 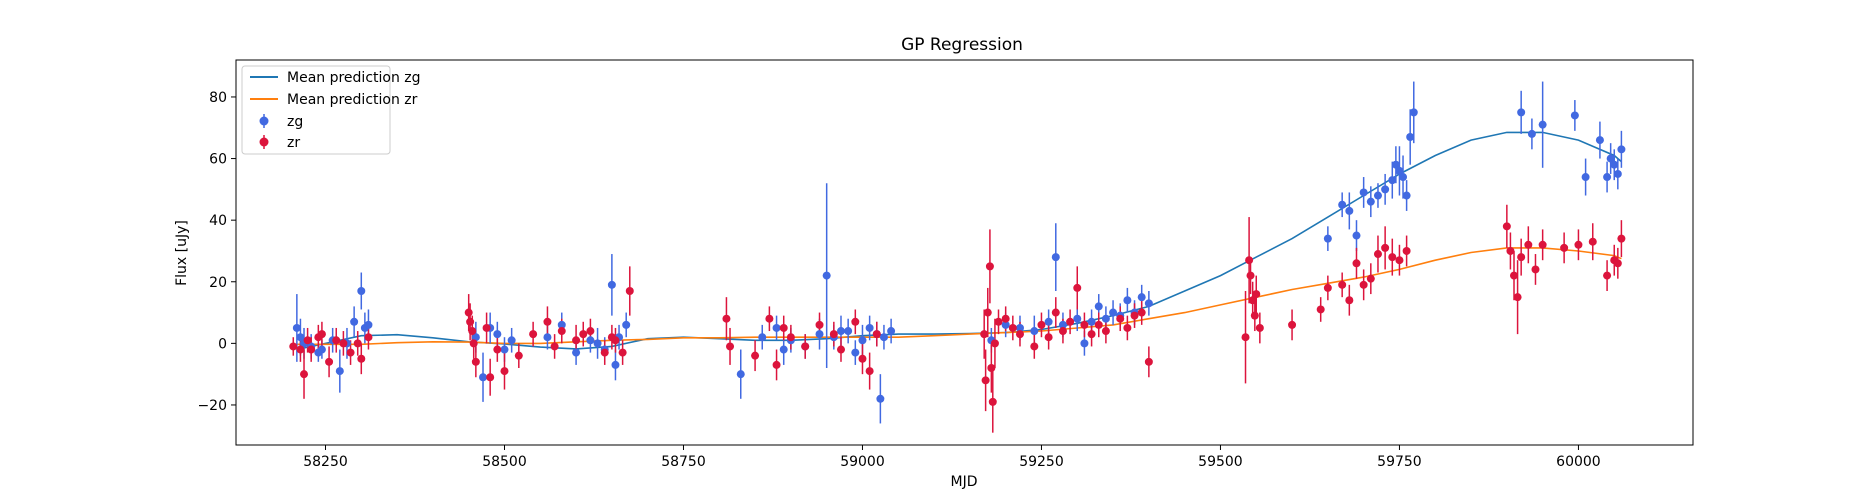 I want to click on x-tick-label: 59000, so click(x=862, y=462).